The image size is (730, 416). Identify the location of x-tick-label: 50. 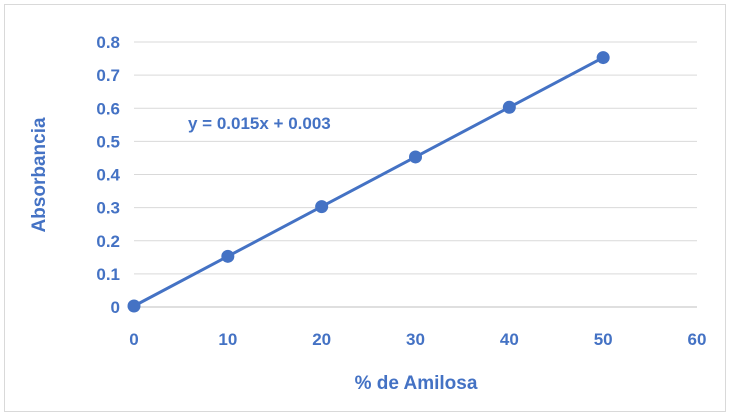
(603, 339).